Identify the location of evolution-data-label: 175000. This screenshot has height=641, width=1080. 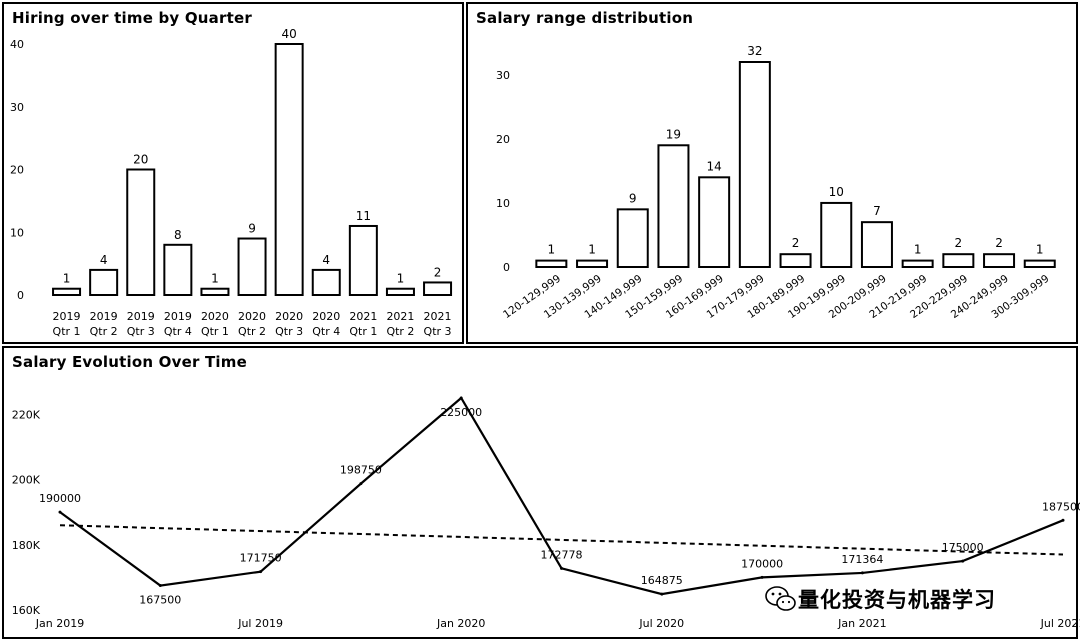
(963, 547).